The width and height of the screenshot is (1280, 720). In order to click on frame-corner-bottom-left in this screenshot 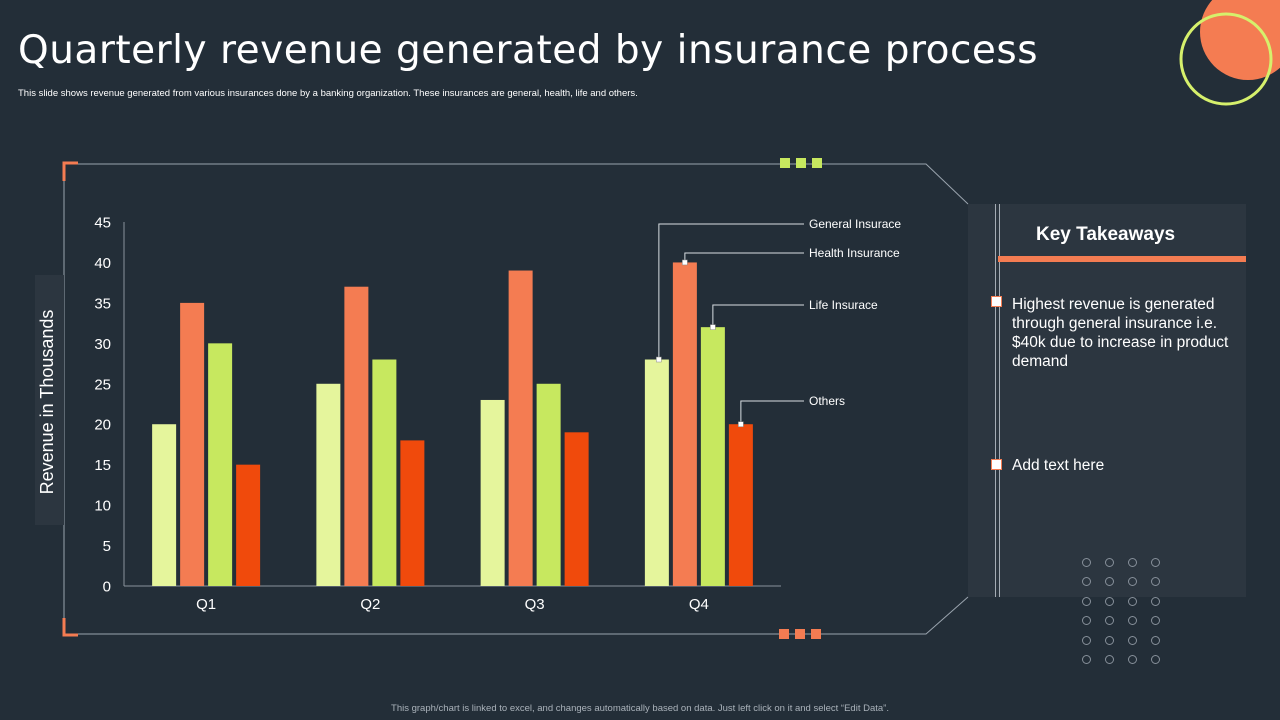, I will do `click(70, 627)`.